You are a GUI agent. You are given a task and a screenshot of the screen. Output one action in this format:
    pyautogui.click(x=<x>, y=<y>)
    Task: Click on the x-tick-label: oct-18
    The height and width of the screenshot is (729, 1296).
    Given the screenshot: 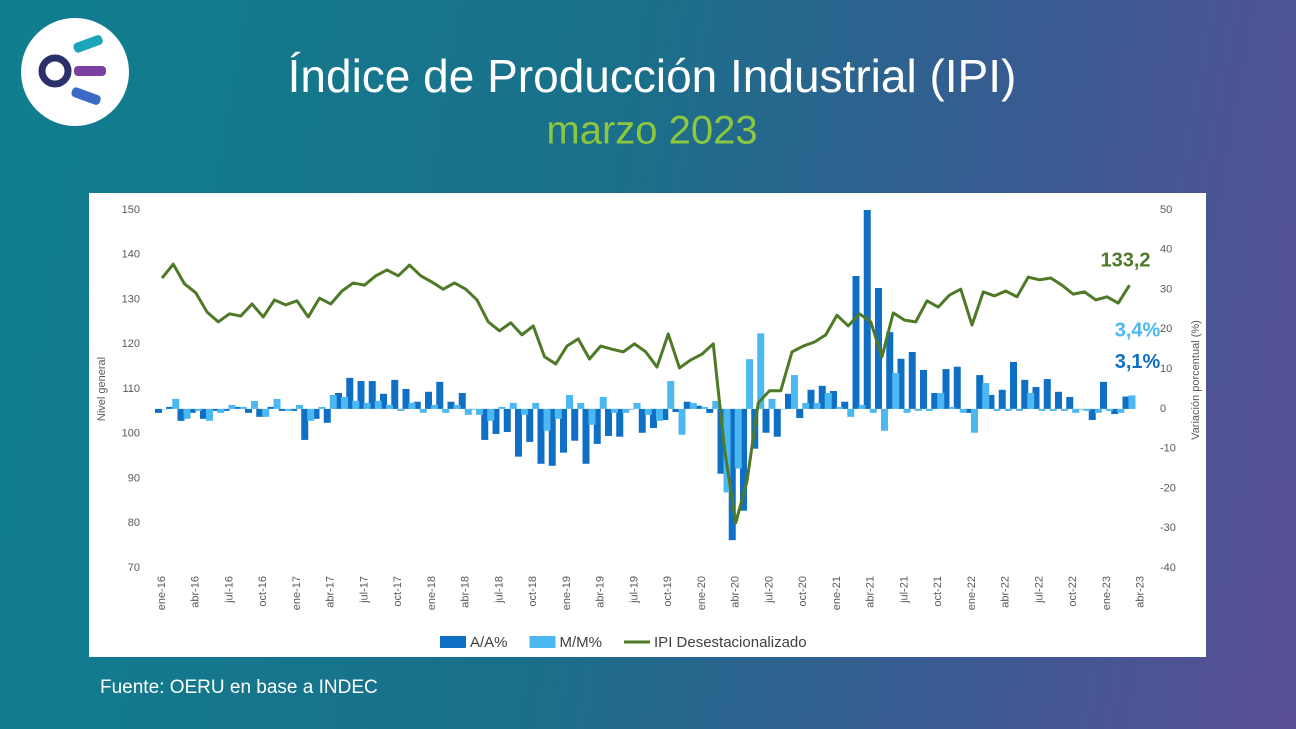 What is the action you would take?
    pyautogui.click(x=533, y=591)
    